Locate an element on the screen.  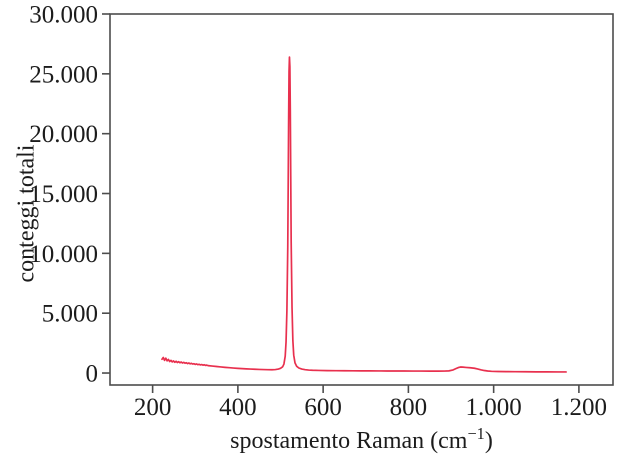
x-tick-label: 600 is located at coordinates (323, 407).